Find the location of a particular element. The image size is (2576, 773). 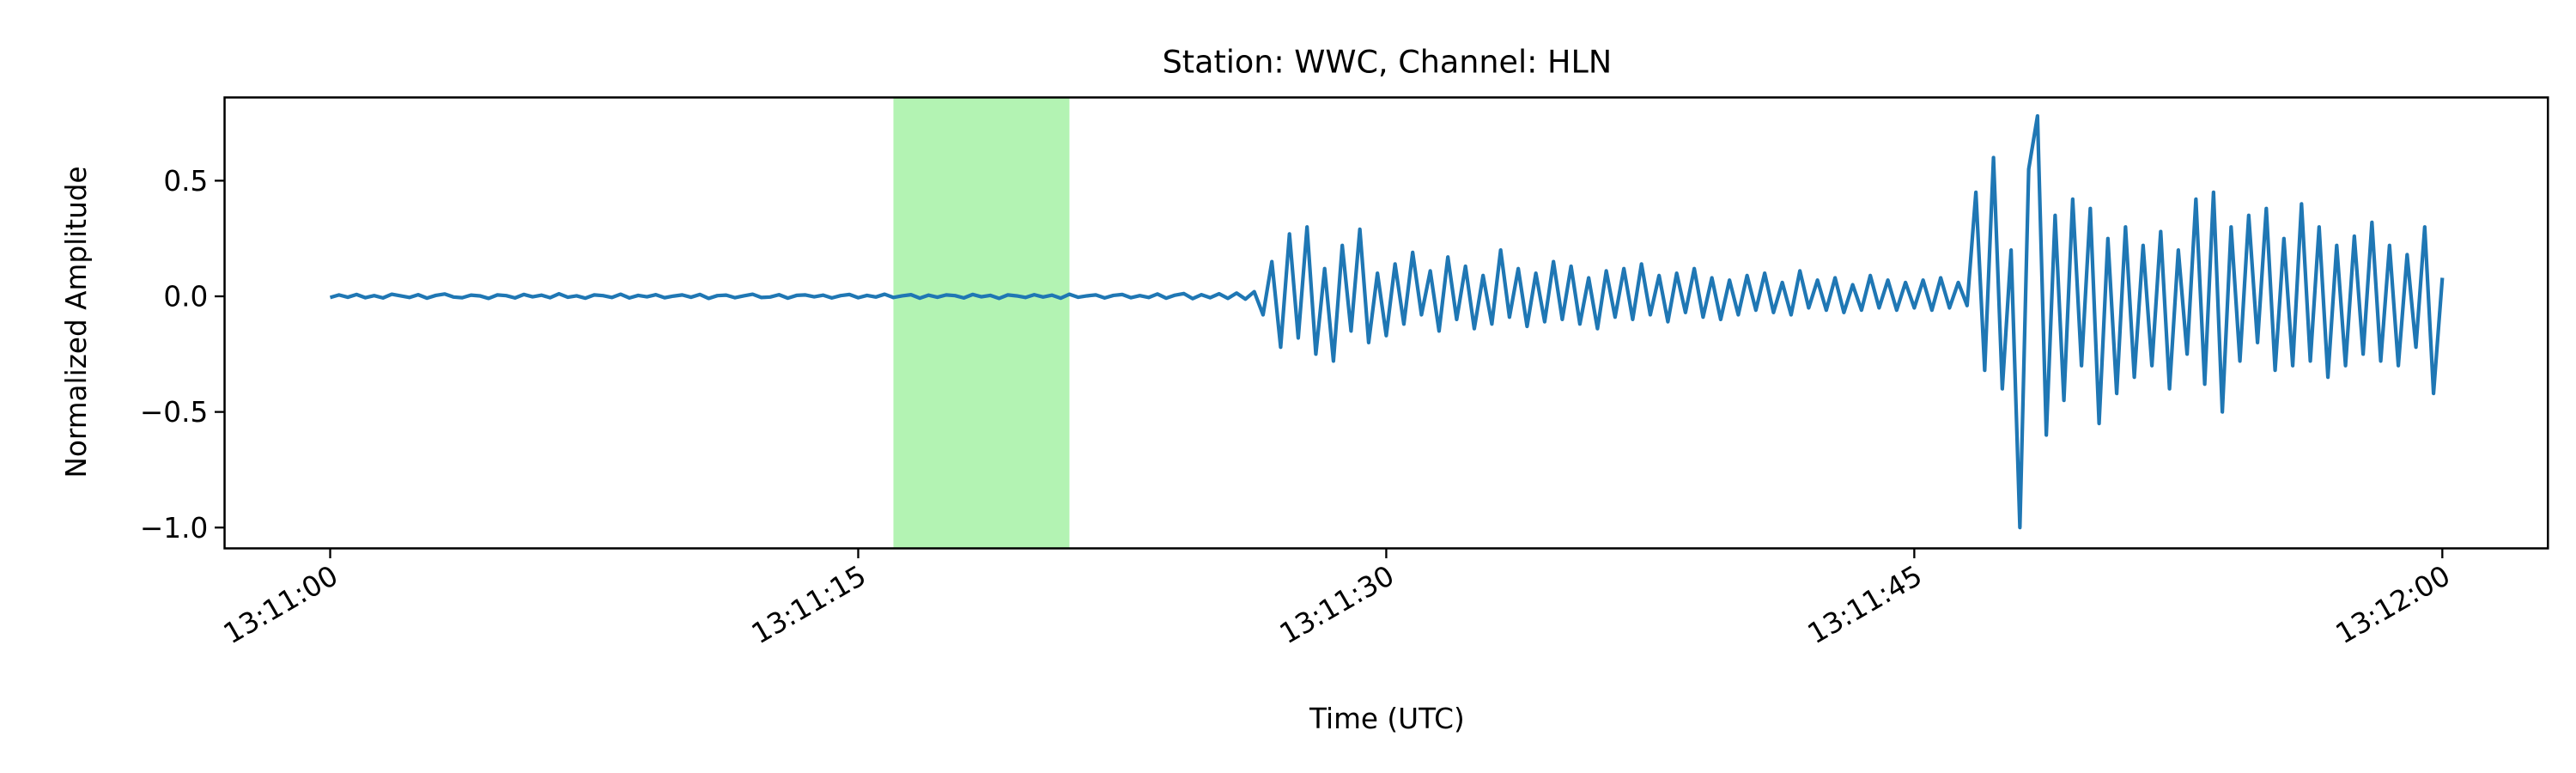

x-tick-label: 13:11:30 is located at coordinates (1337, 604).